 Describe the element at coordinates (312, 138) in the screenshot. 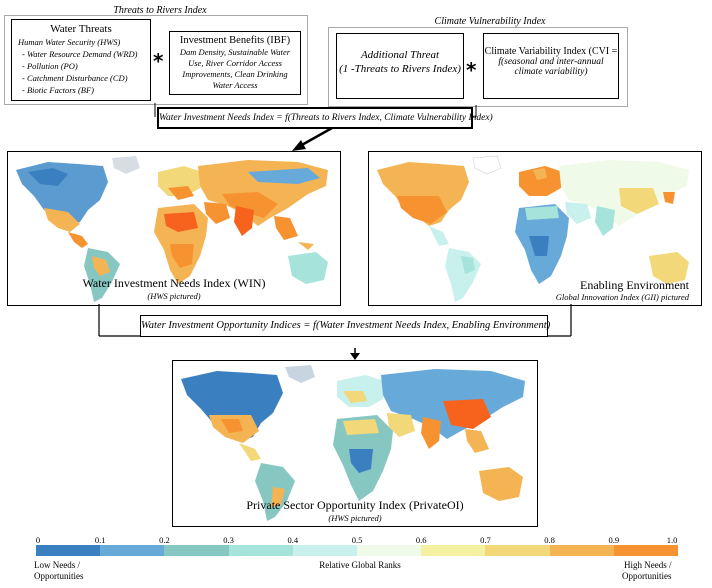

I see `arrow-to-win-map` at that location.